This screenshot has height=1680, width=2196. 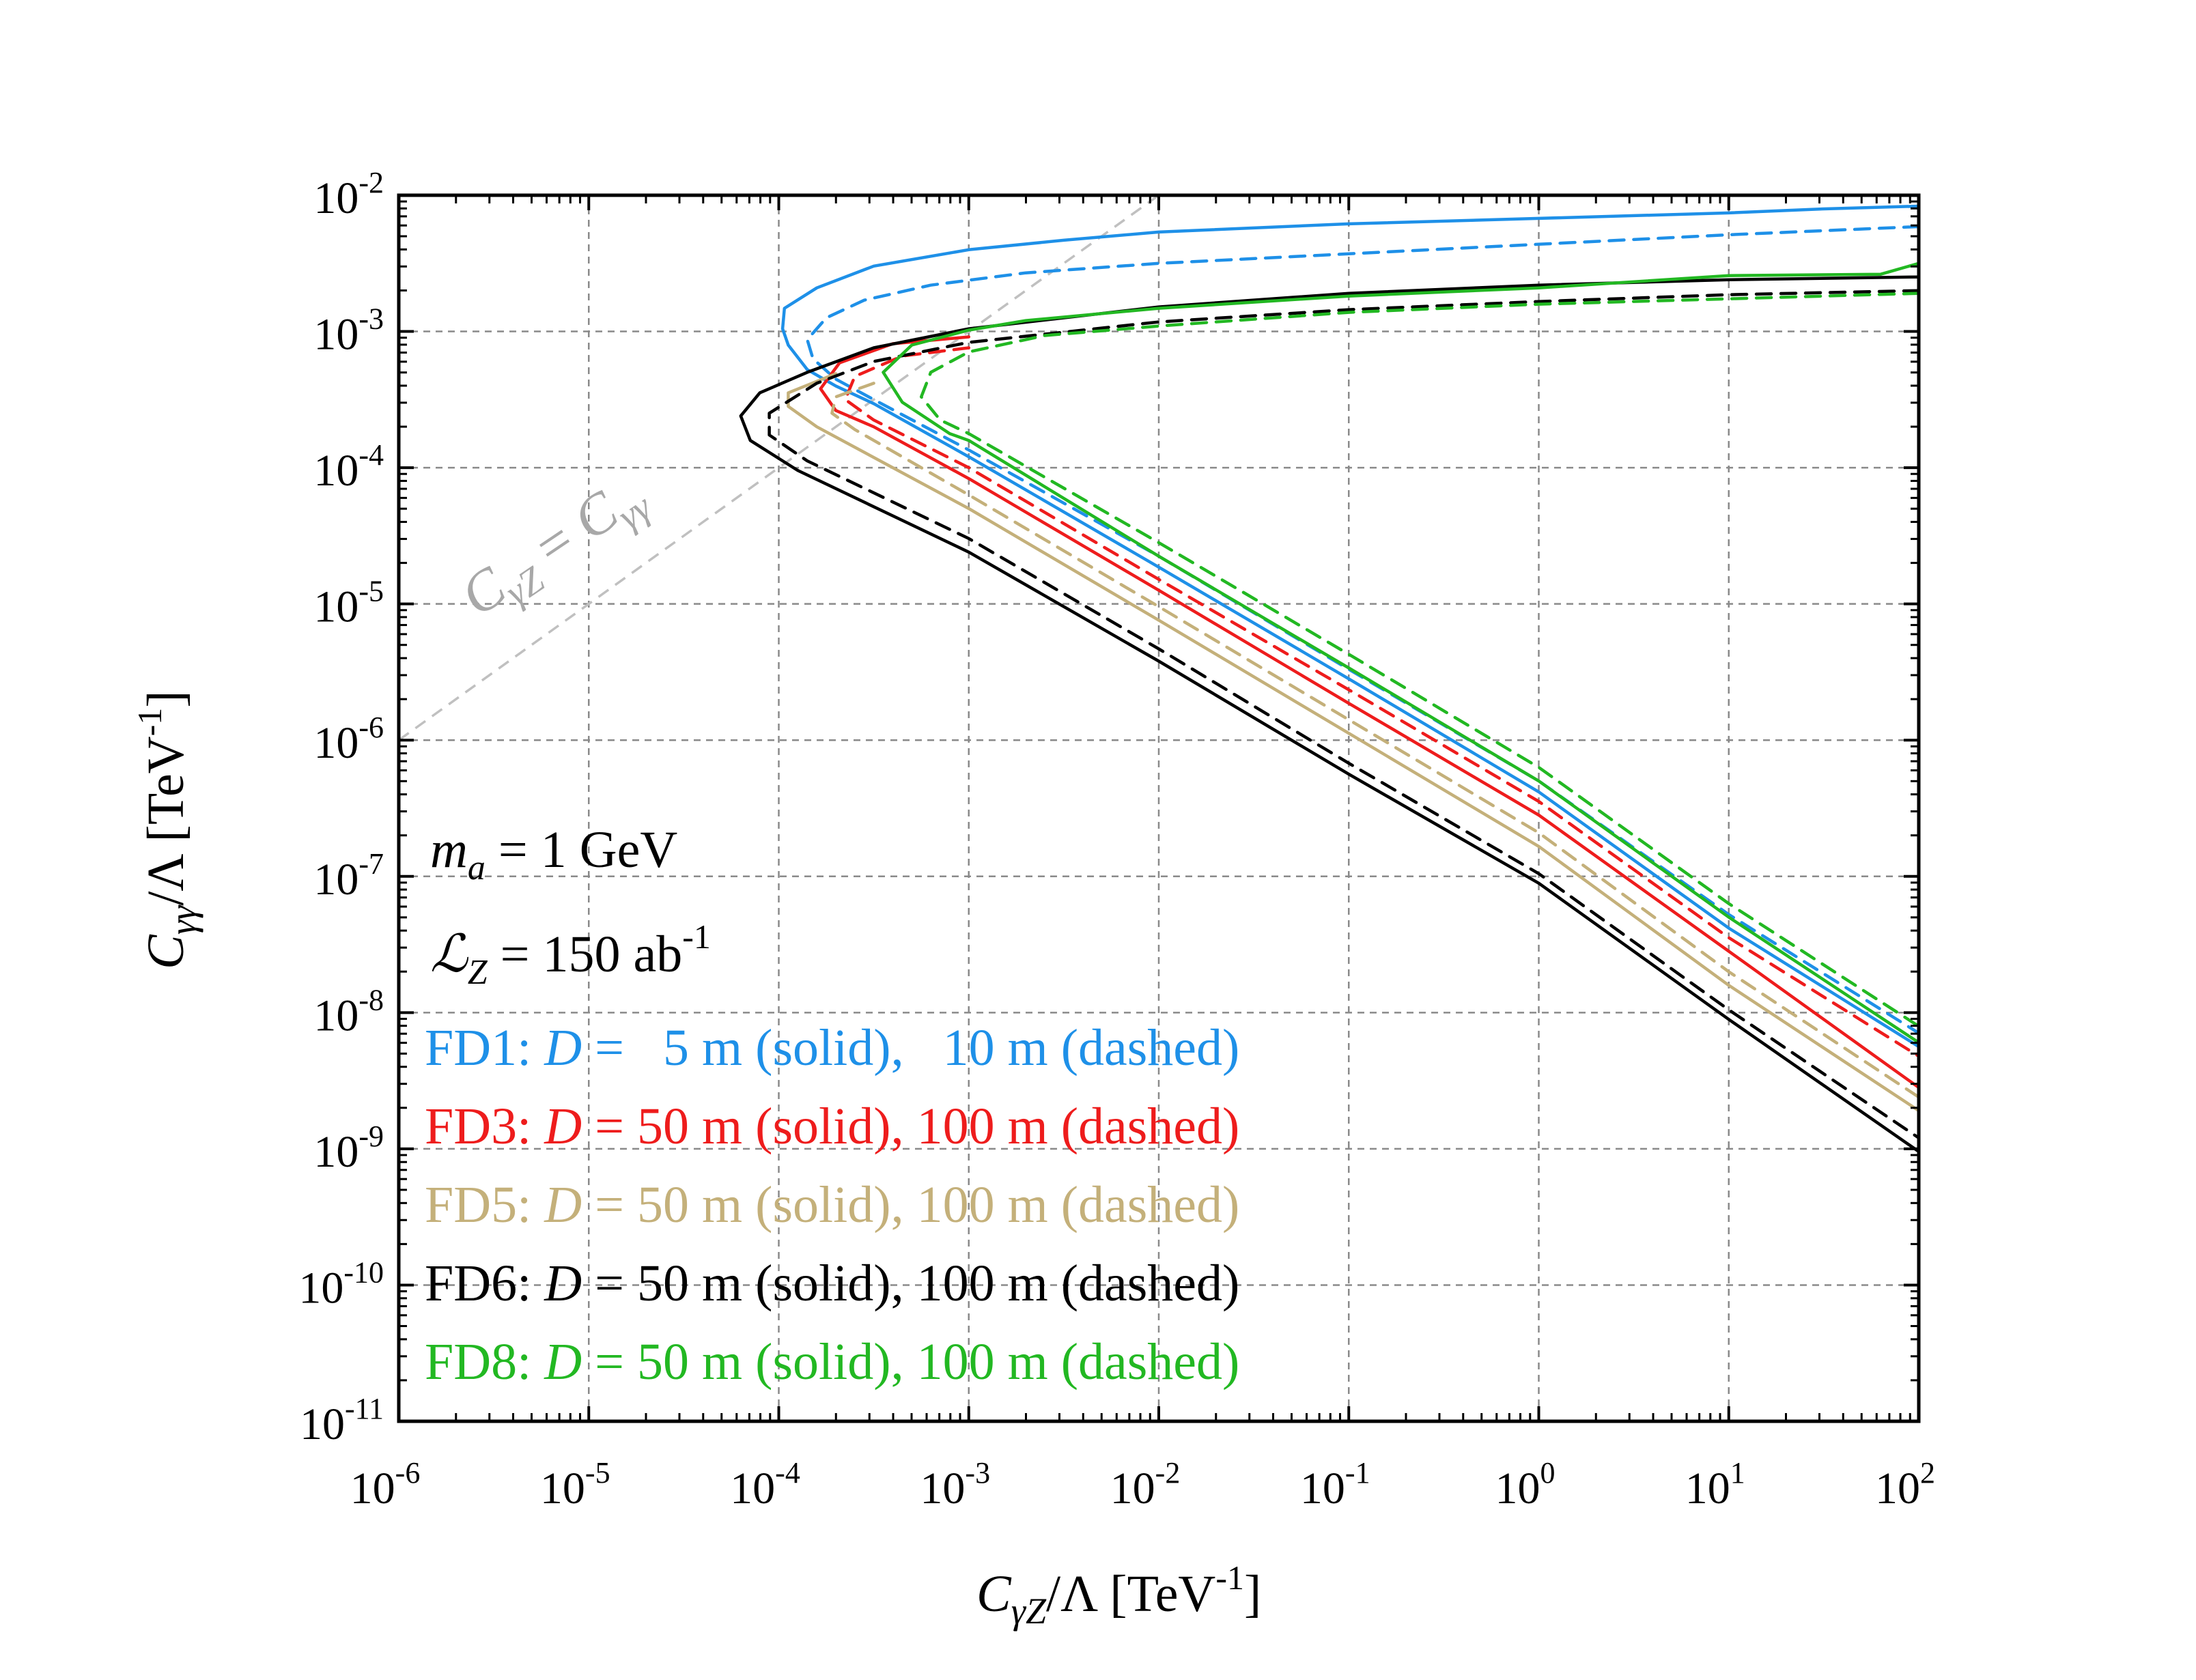 What do you see at coordinates (1715, 1484) in the screenshot?
I see `x-tick-label-7: 10¹` at bounding box center [1715, 1484].